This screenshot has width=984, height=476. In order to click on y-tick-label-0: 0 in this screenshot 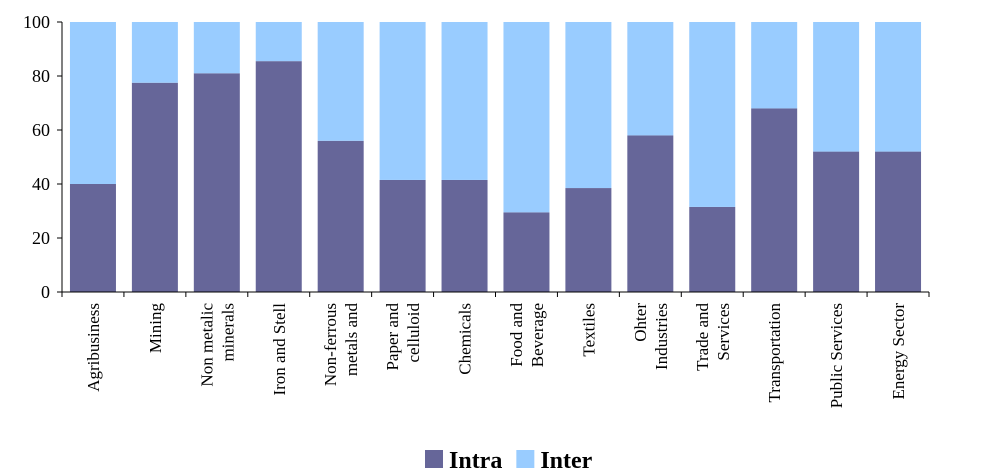, I will do `click(45, 292)`.